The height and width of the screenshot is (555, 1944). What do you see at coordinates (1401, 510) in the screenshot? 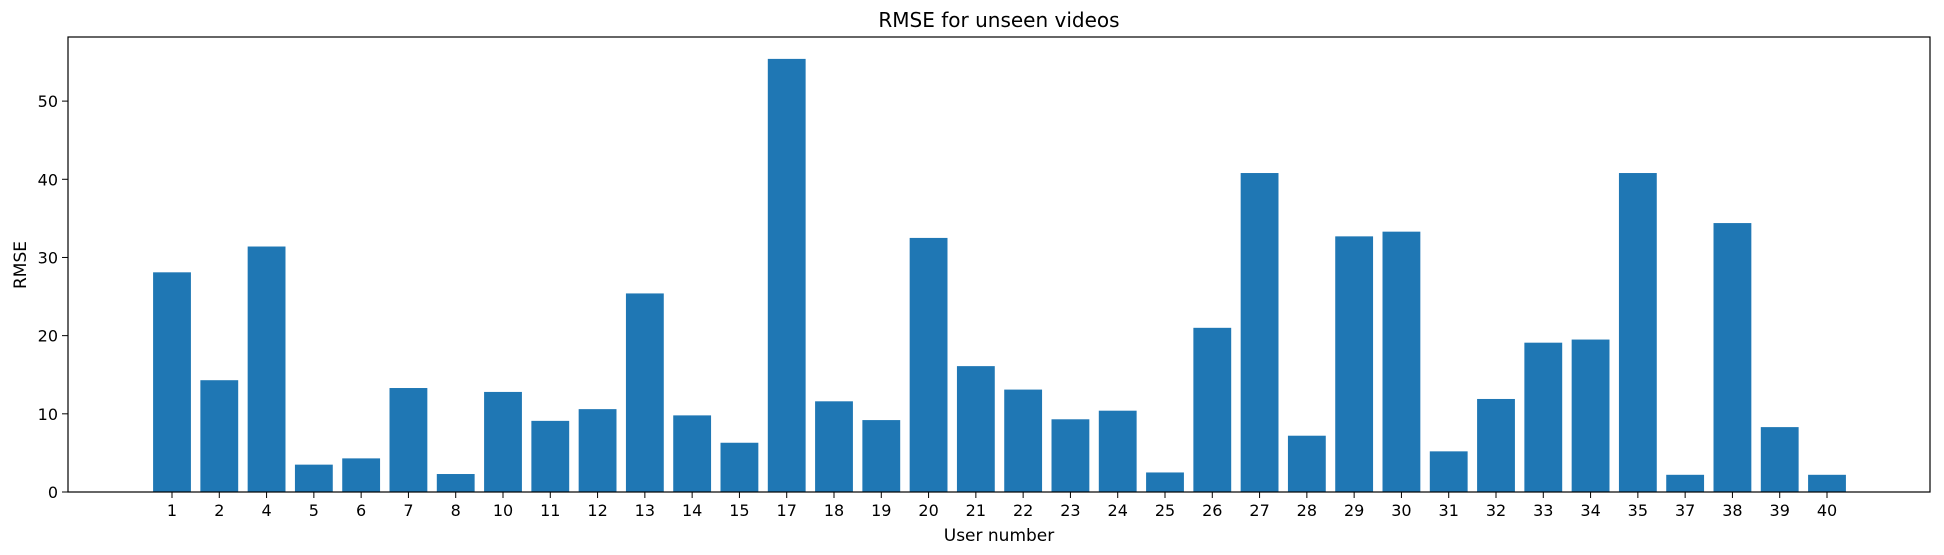
I see `x-tick-label: 30` at bounding box center [1401, 510].